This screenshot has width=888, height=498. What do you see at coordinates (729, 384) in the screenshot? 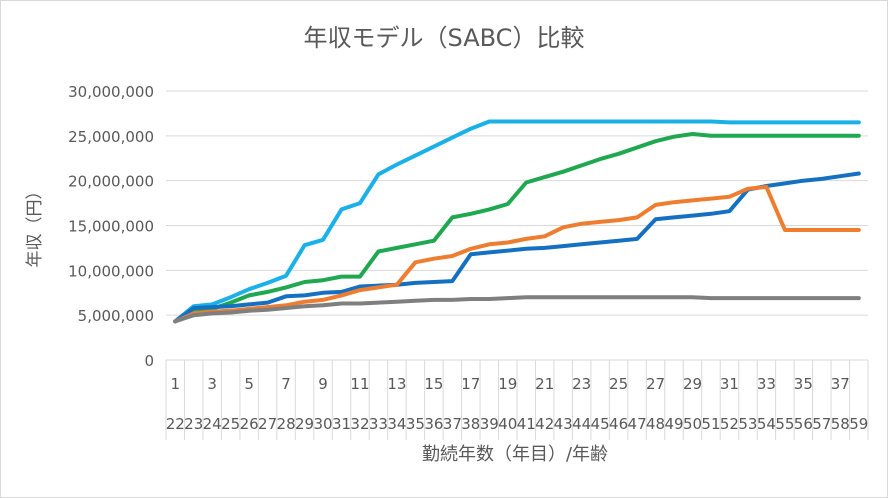
I see `x-tick-label: 31` at bounding box center [729, 384].